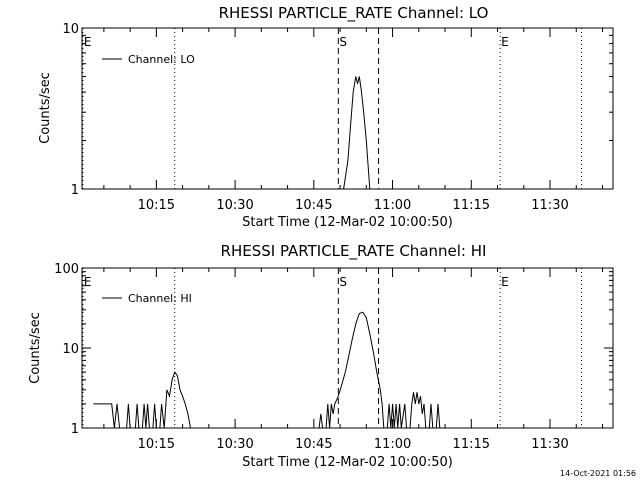 The width and height of the screenshot is (640, 480). I want to click on date-stamp: 14-Oct-2021 01:56, so click(598, 473).